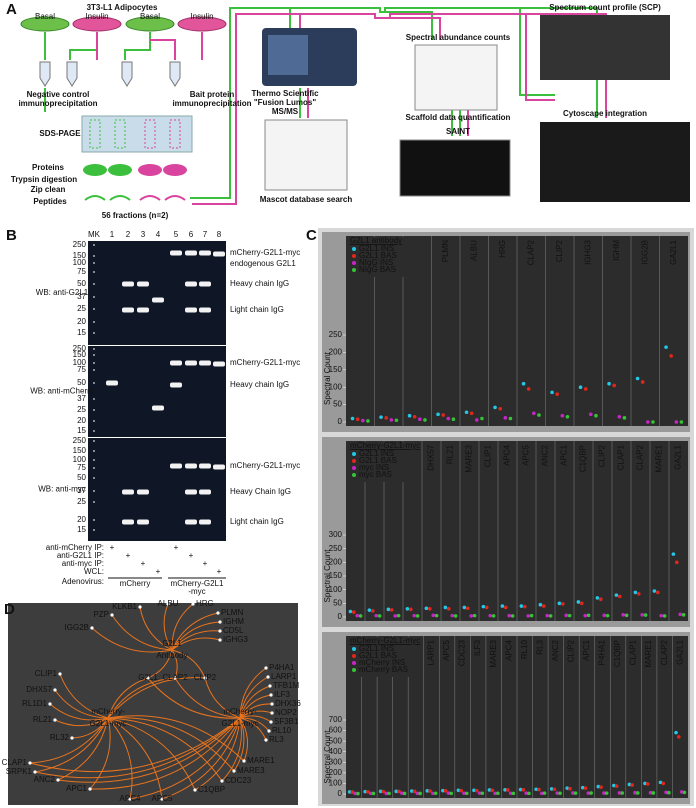 The image size is (696, 808). I want to click on category-label: CLIP2, so click(602, 455).